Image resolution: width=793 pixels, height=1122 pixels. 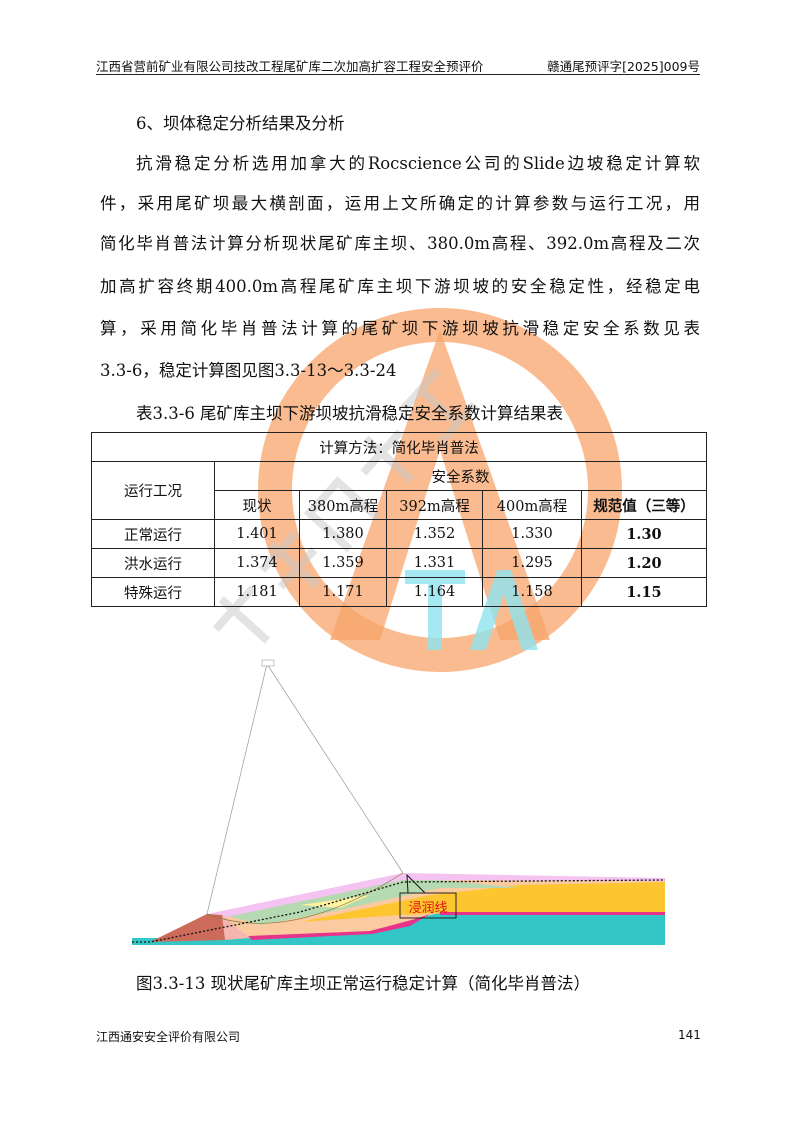 What do you see at coordinates (532, 505) in the screenshot?
I see `column-header: 400m高程` at bounding box center [532, 505].